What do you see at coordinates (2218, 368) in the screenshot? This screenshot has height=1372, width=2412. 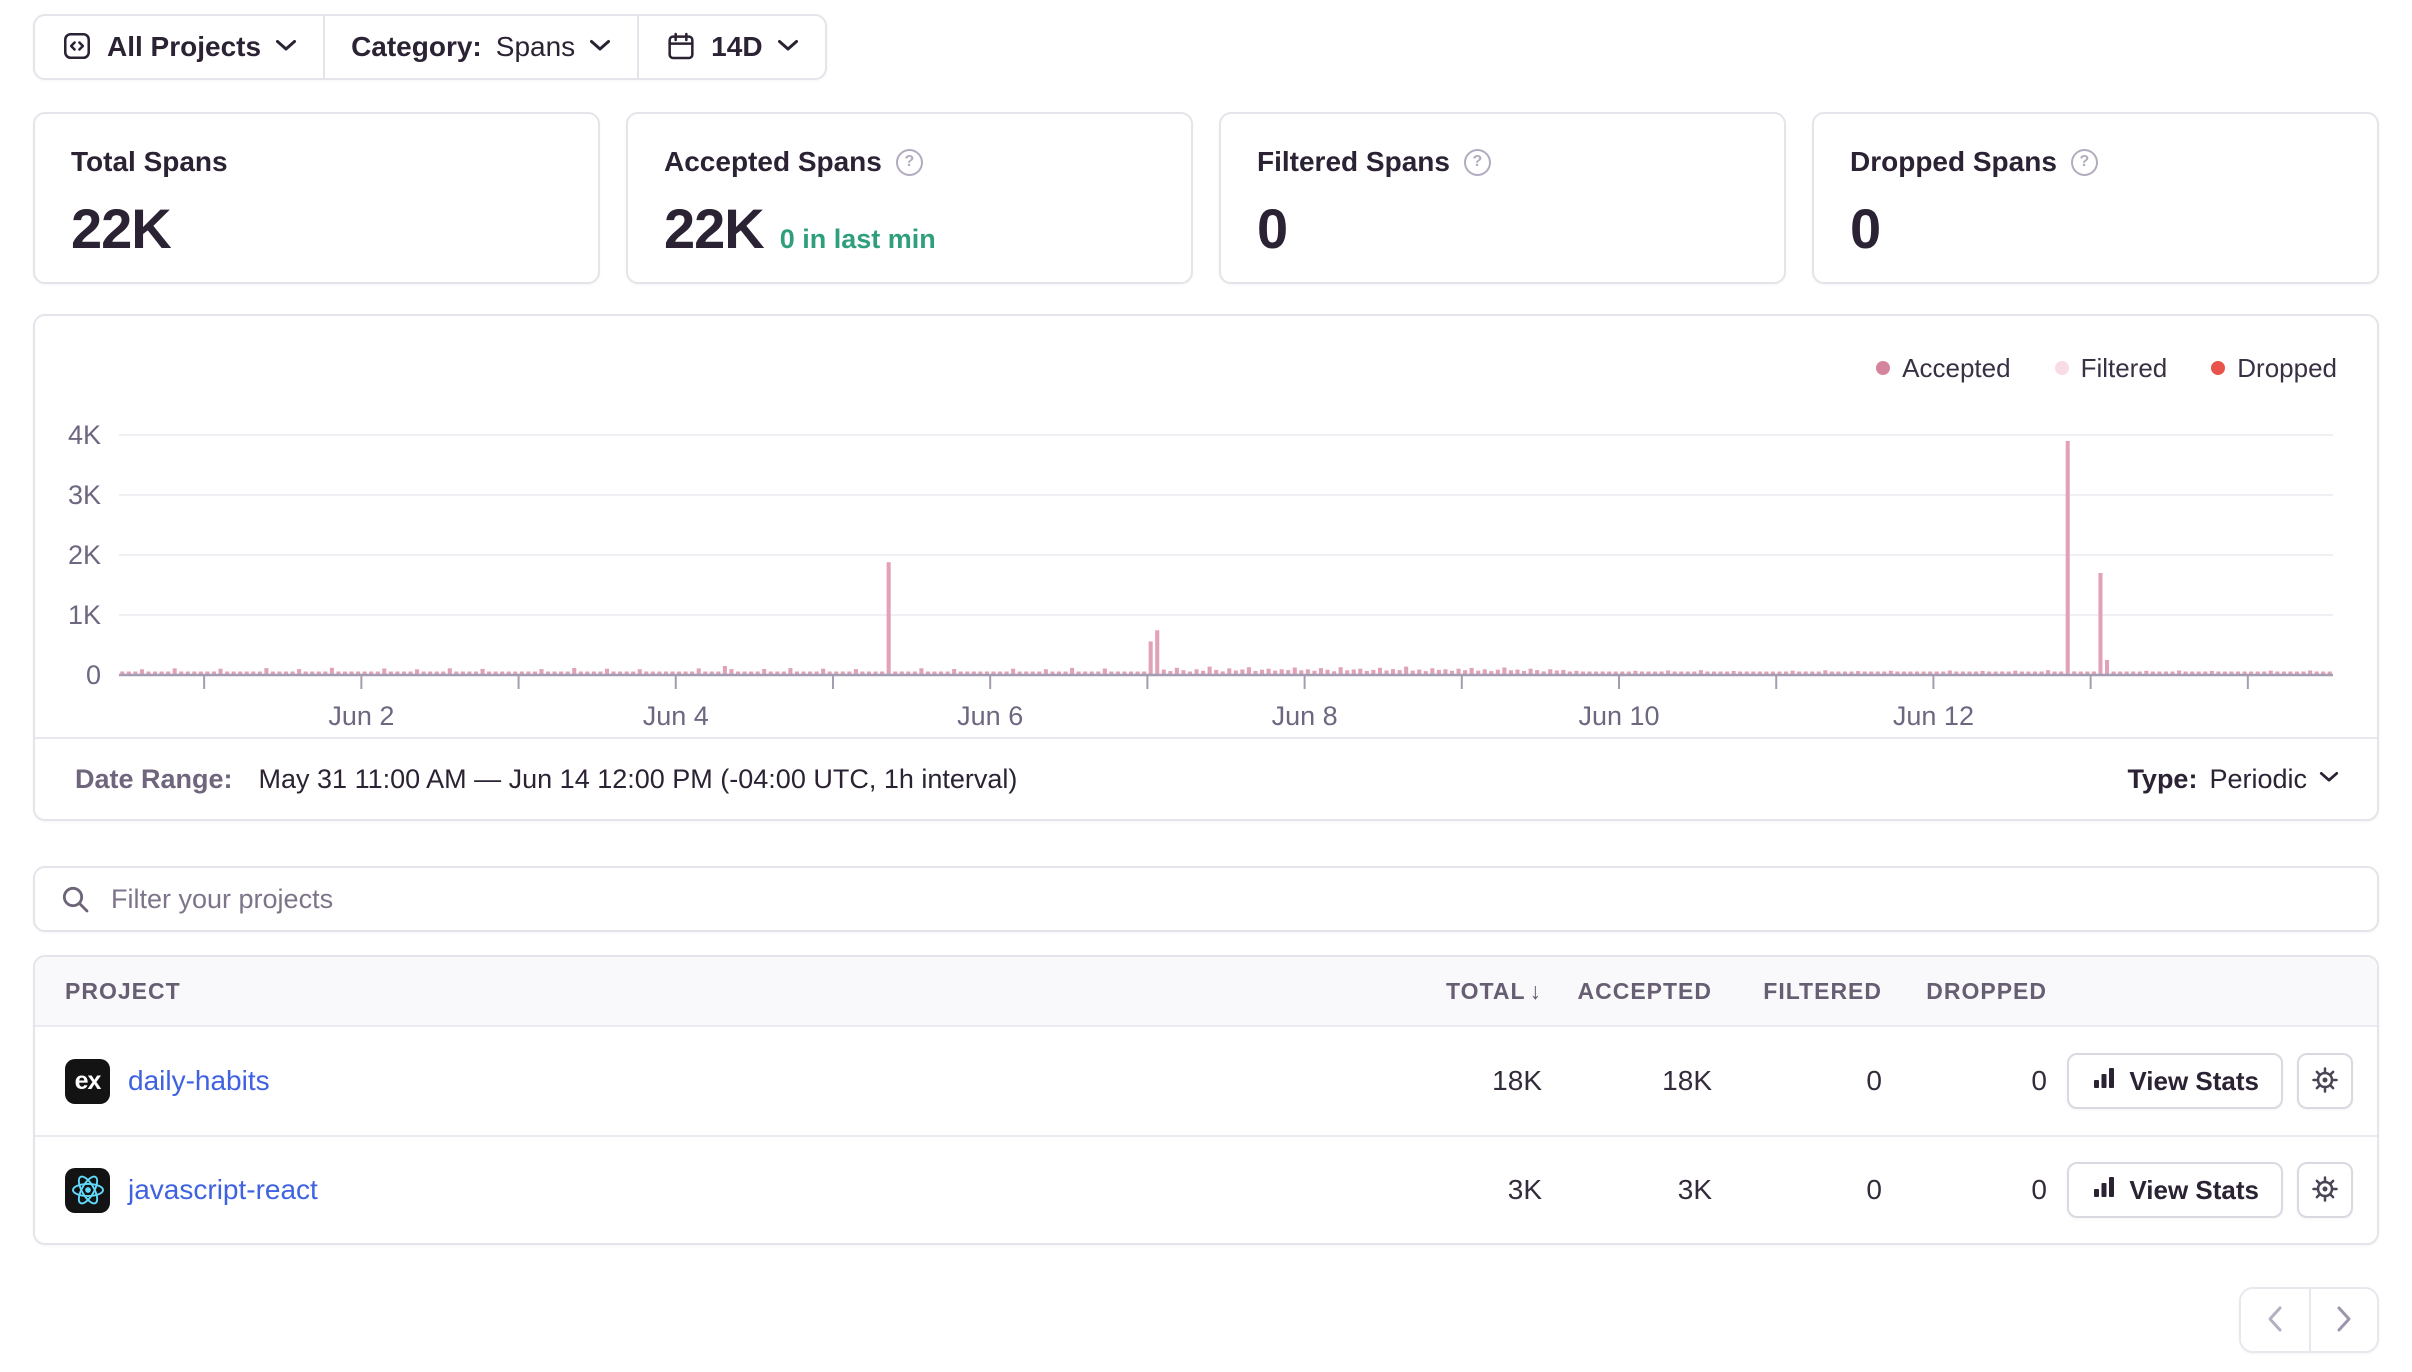 I see `dropped-dot-icon` at bounding box center [2218, 368].